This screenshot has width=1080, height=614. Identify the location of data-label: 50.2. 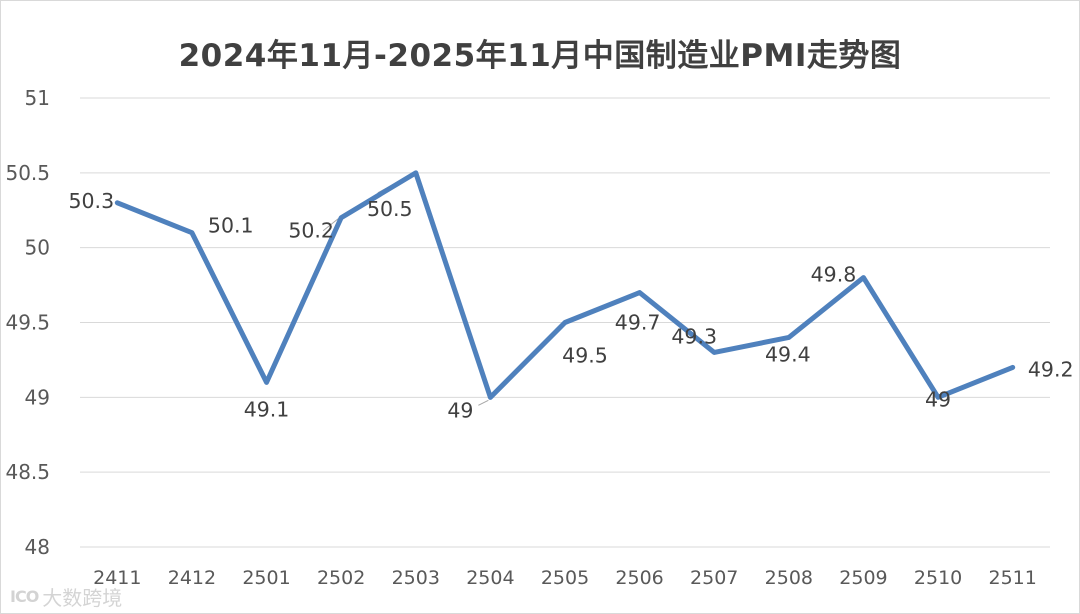
(311, 231).